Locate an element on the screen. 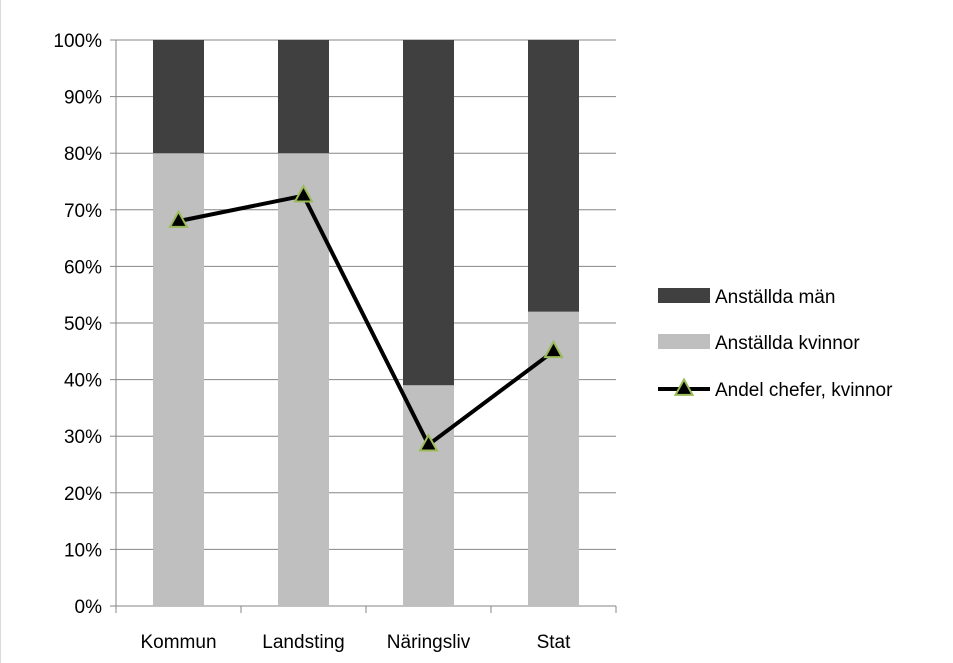 This screenshot has width=953, height=663. y-tick-label: 90% is located at coordinates (83, 98).